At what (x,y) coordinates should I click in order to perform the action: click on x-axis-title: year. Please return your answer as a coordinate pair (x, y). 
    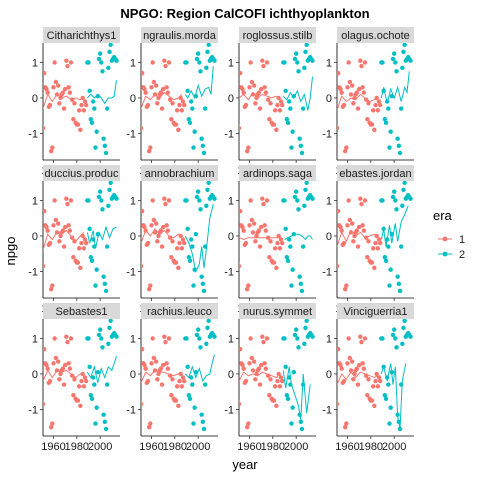
    Looking at the image, I should click on (245, 464).